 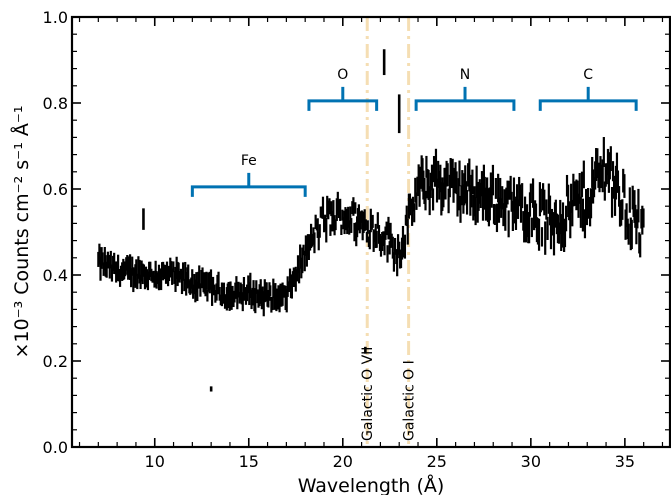 I want to click on x-tick-label-5: 35, so click(x=625, y=461).